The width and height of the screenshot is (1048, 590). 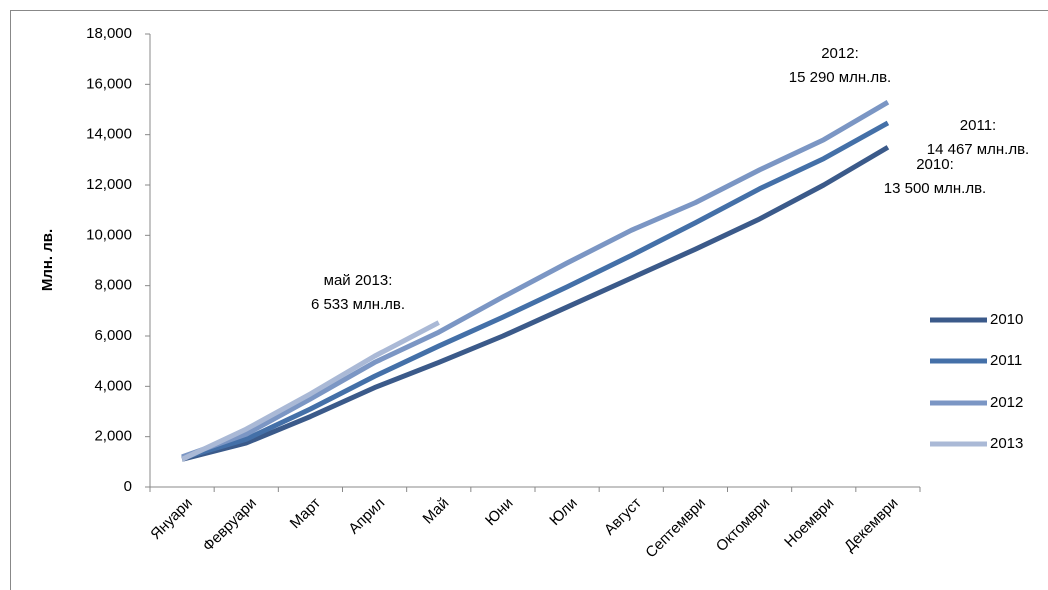 What do you see at coordinates (1006, 402) in the screenshot?
I see `legend-label: 2012` at bounding box center [1006, 402].